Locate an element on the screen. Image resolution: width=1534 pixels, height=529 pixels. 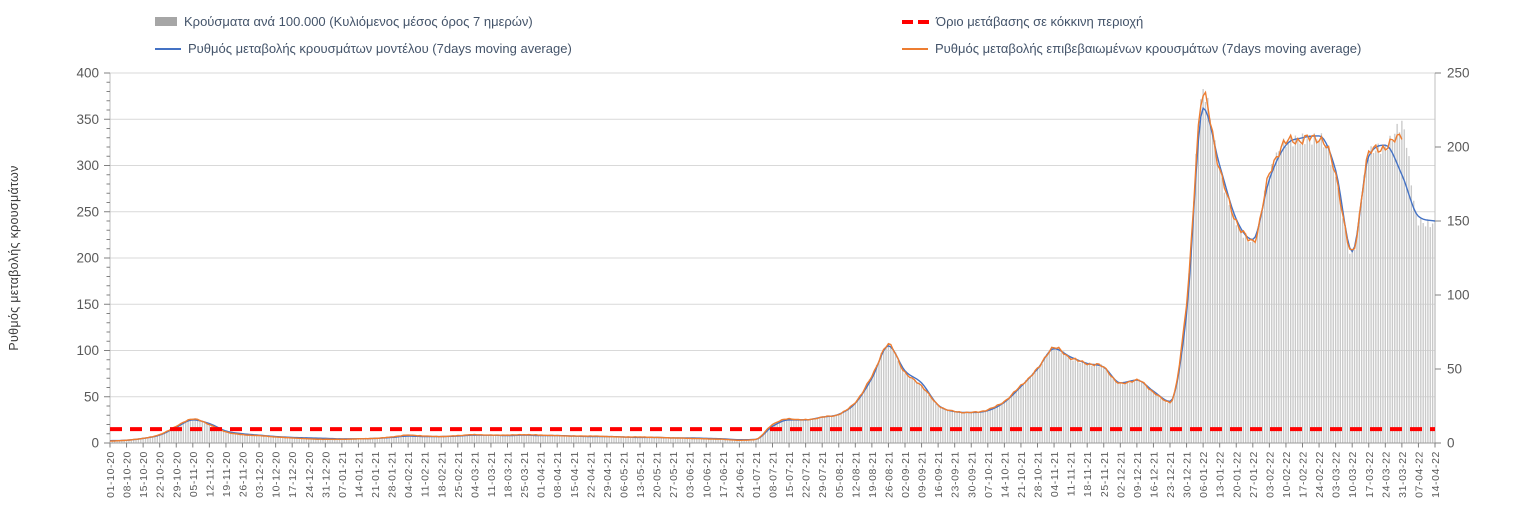
svg-text: 22-07-21 is located at coordinates (807, 474).